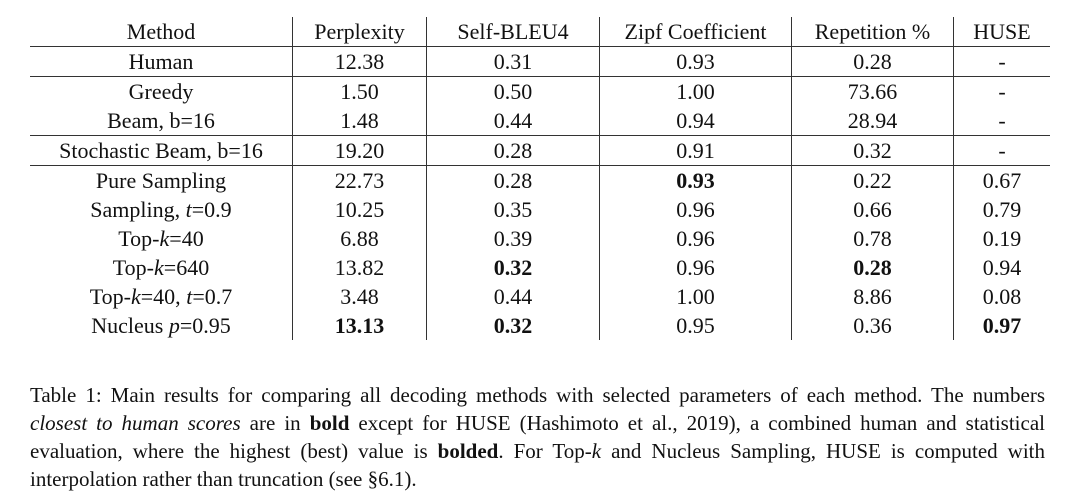 This screenshot has height=493, width=1080. What do you see at coordinates (540, 61) in the screenshot?
I see `table-row: Human 12.38 0.31 0.93 0.28 -` at bounding box center [540, 61].